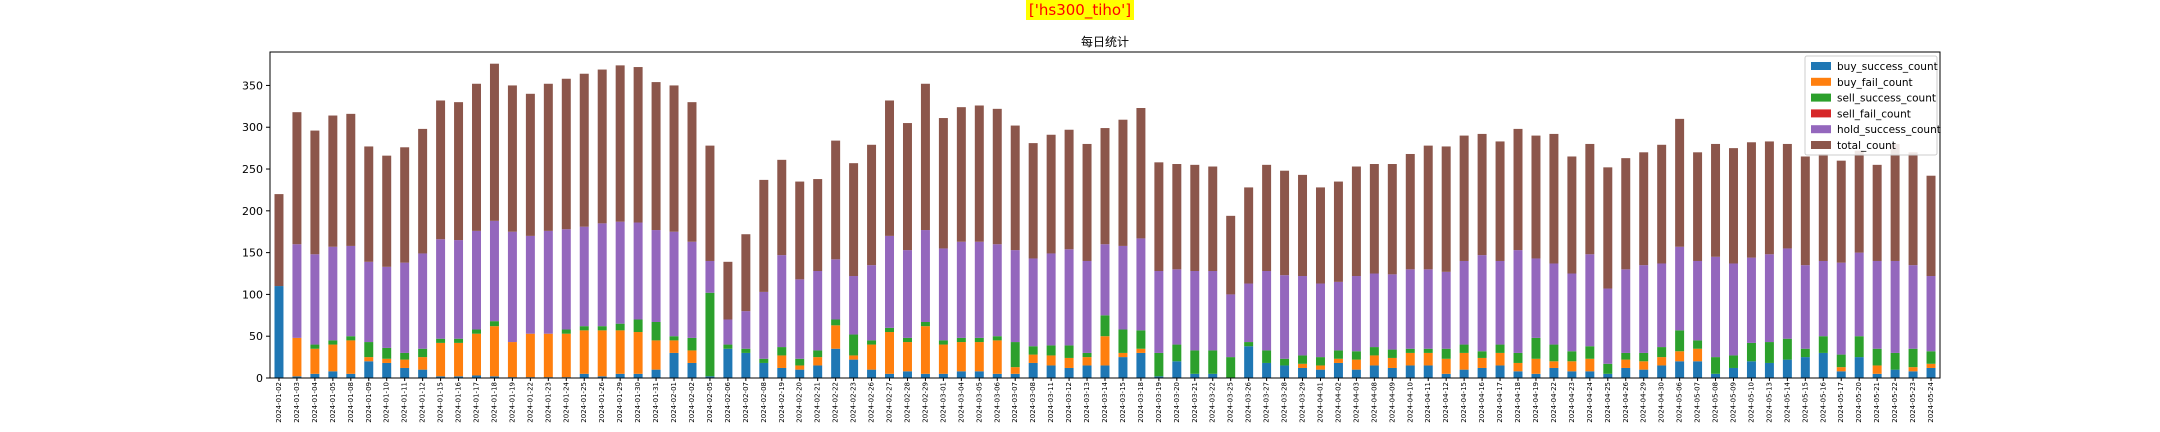  Describe the element at coordinates (1841, 402) in the screenshot. I see `x-tick-label: 2024-05-17` at that location.